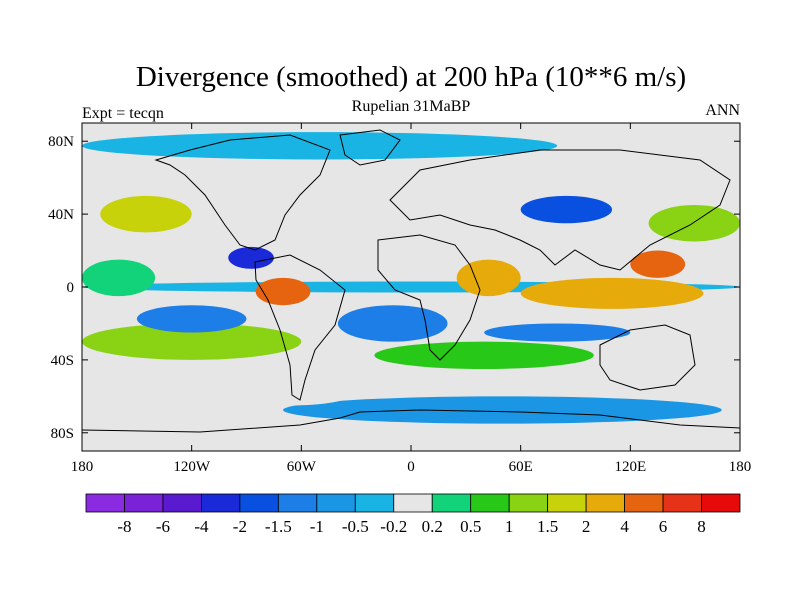  I want to click on eurasia-coast, so click(560, 210).